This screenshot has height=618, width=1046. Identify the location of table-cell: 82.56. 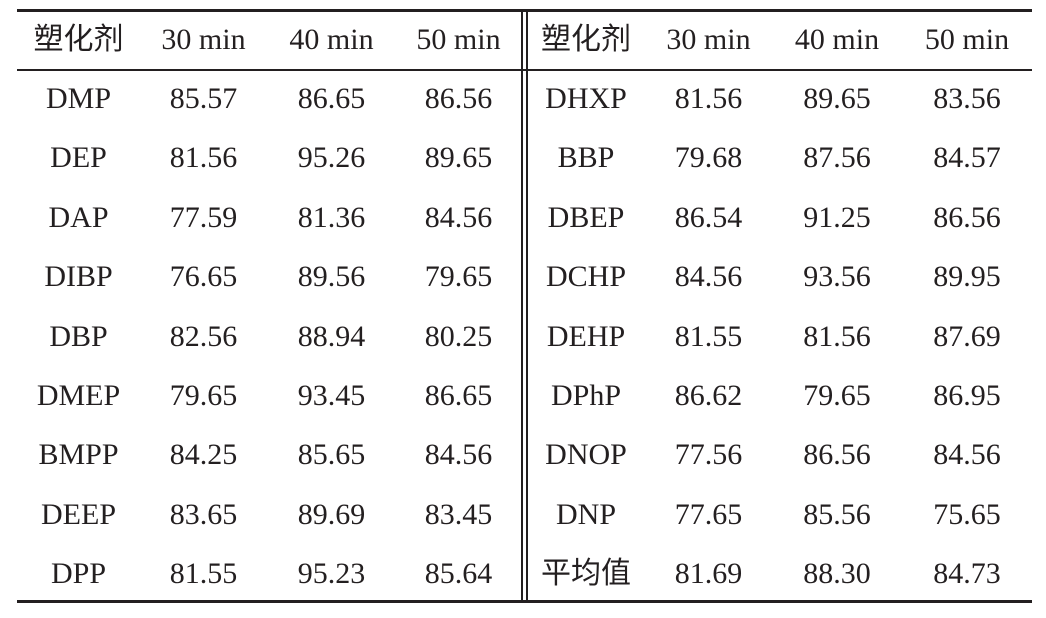
(203, 336).